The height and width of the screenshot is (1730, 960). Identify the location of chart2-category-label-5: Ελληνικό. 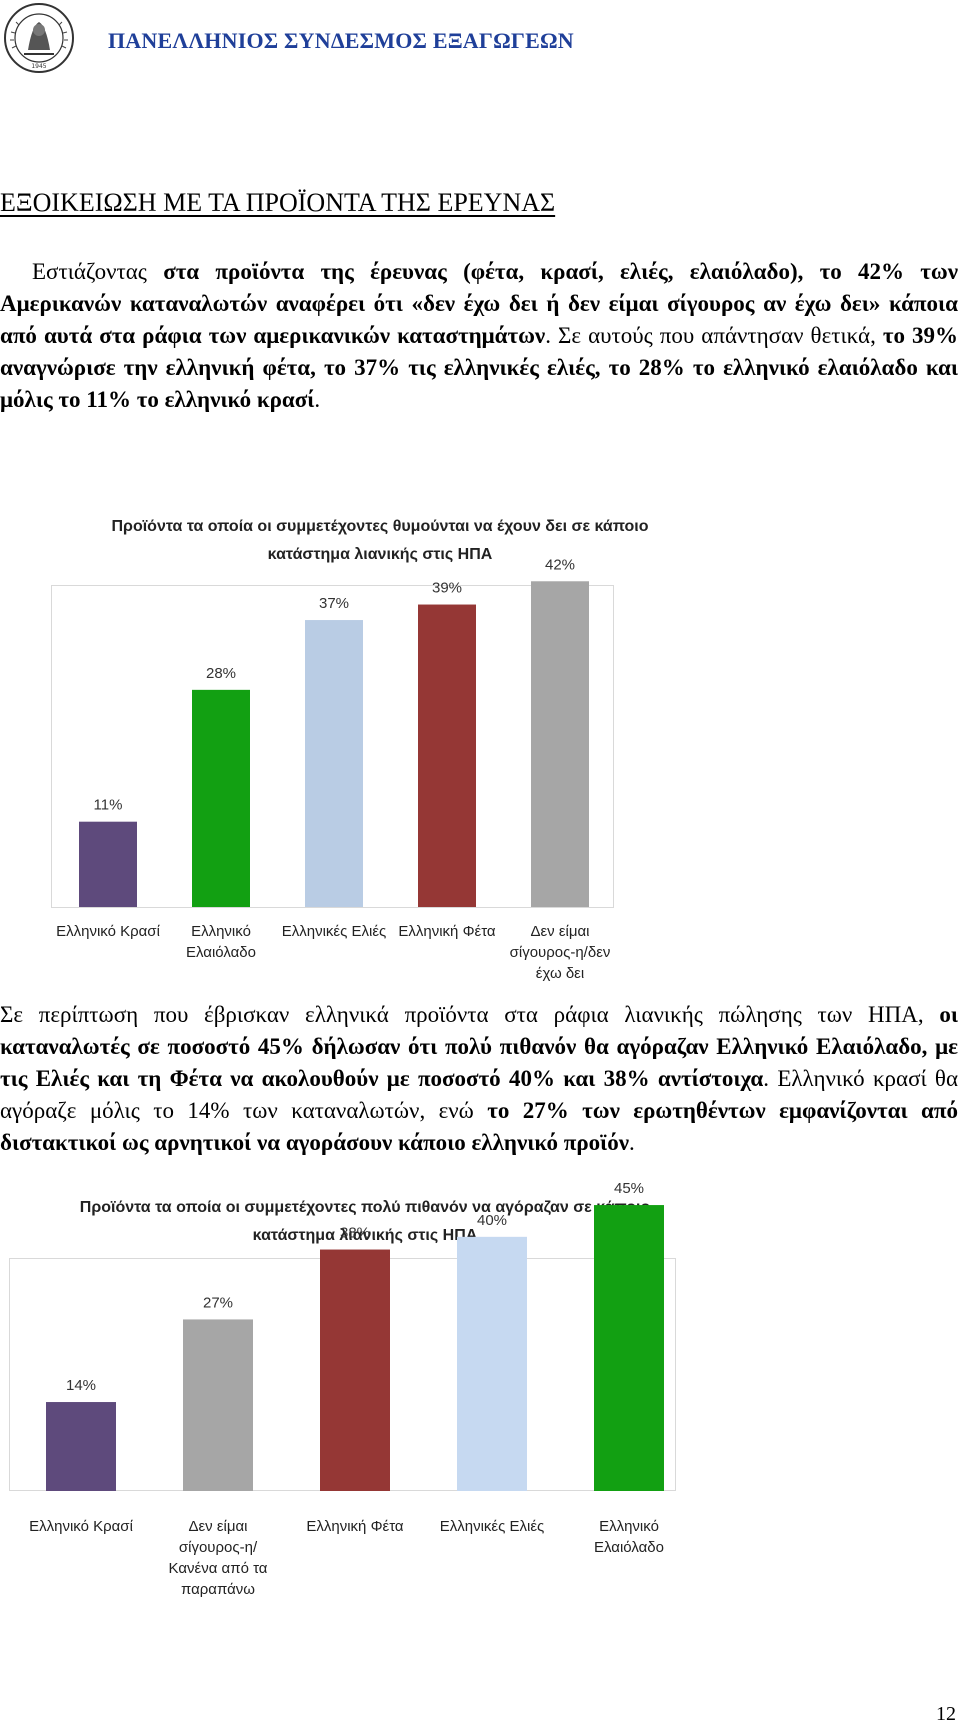
(629, 1526).